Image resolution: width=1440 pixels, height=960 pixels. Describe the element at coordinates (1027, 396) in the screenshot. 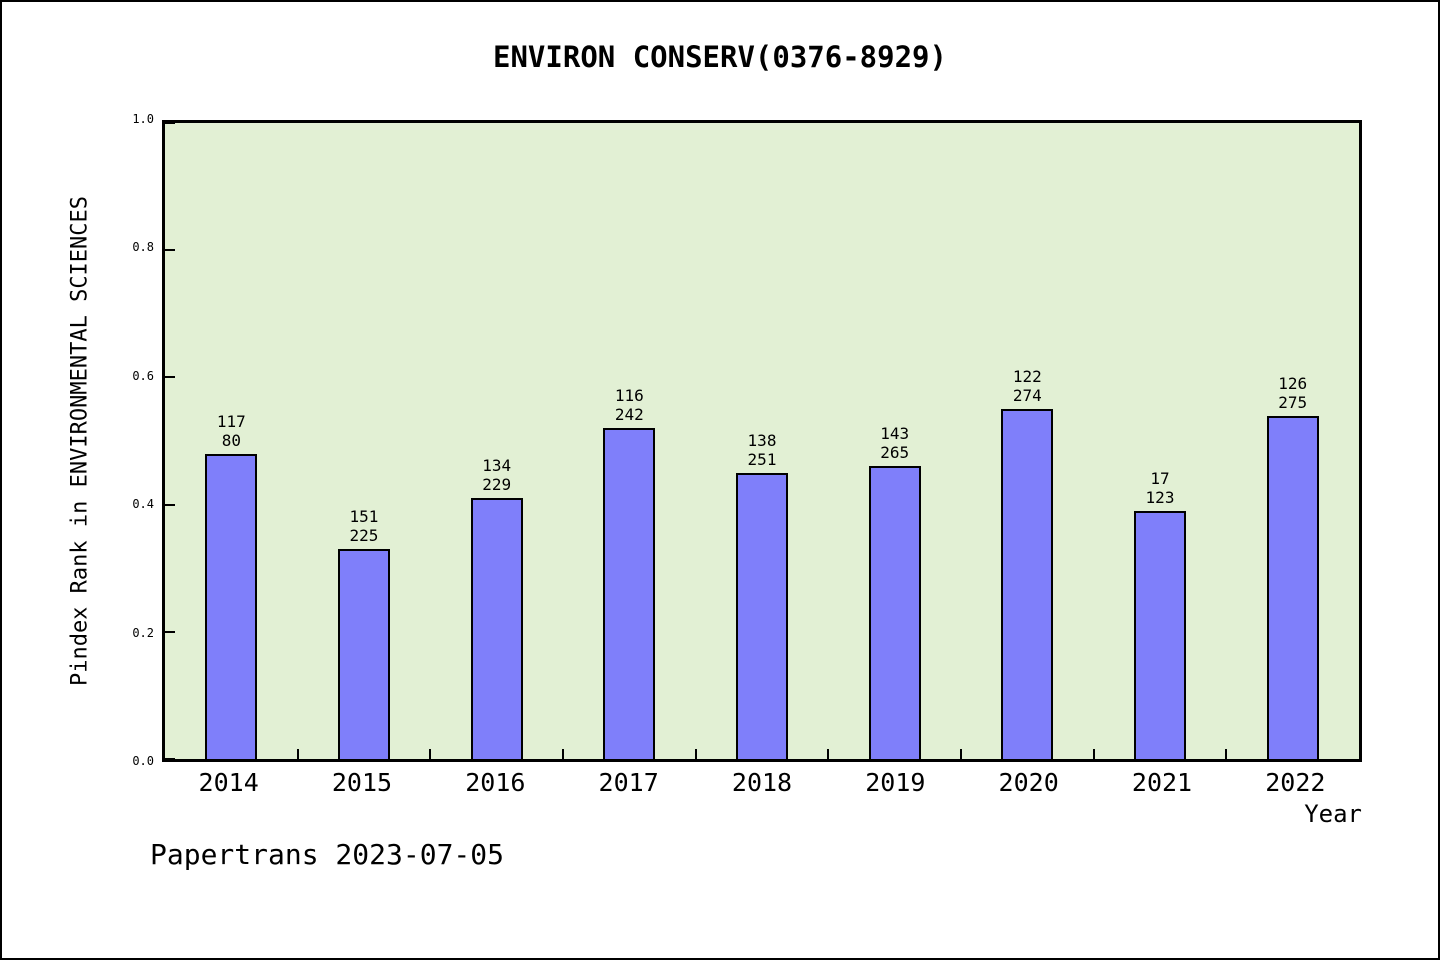

I see `bar-value-line: 274` at that location.